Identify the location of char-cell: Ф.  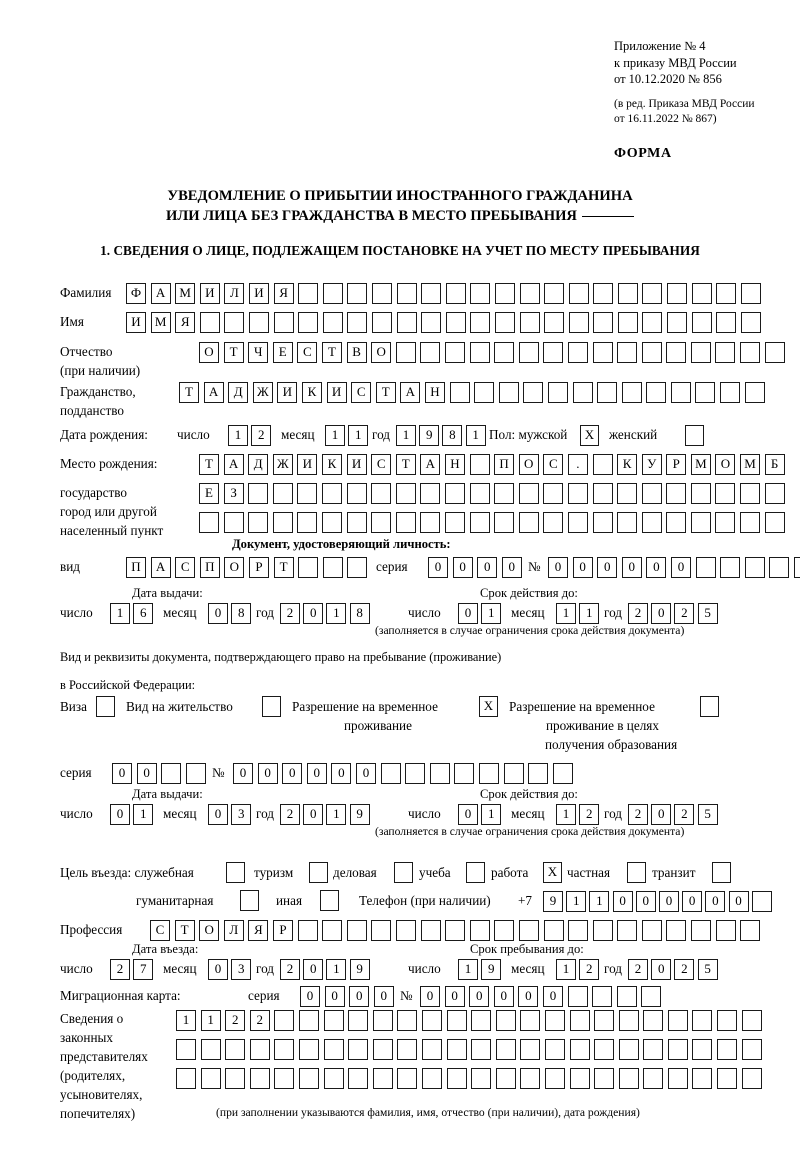
(136, 293).